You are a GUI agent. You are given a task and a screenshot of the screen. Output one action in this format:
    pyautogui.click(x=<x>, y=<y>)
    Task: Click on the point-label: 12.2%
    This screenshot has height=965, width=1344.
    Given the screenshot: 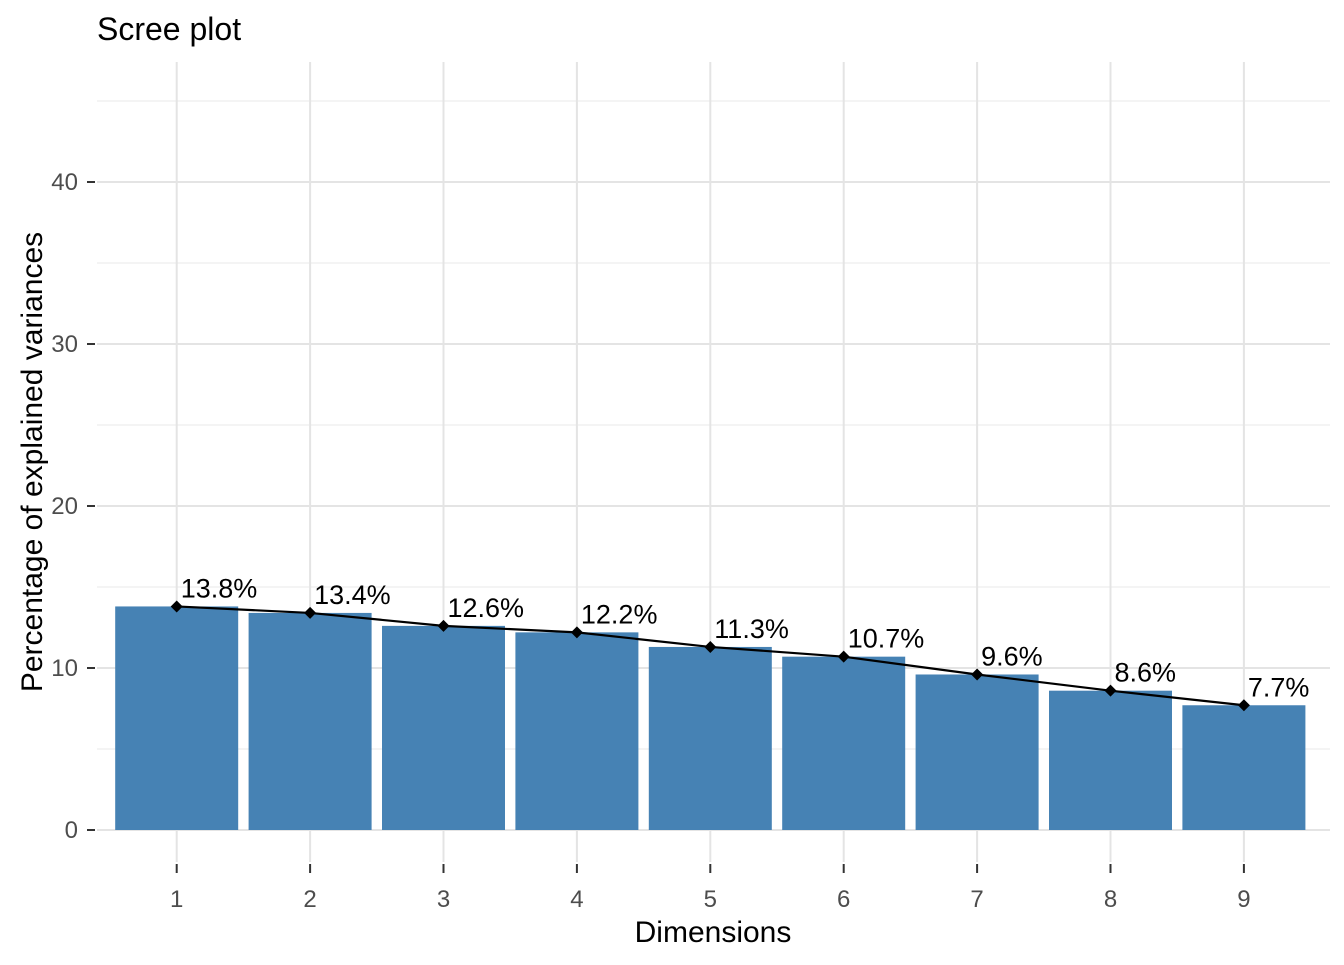 What is the action you would take?
    pyautogui.click(x=619, y=614)
    